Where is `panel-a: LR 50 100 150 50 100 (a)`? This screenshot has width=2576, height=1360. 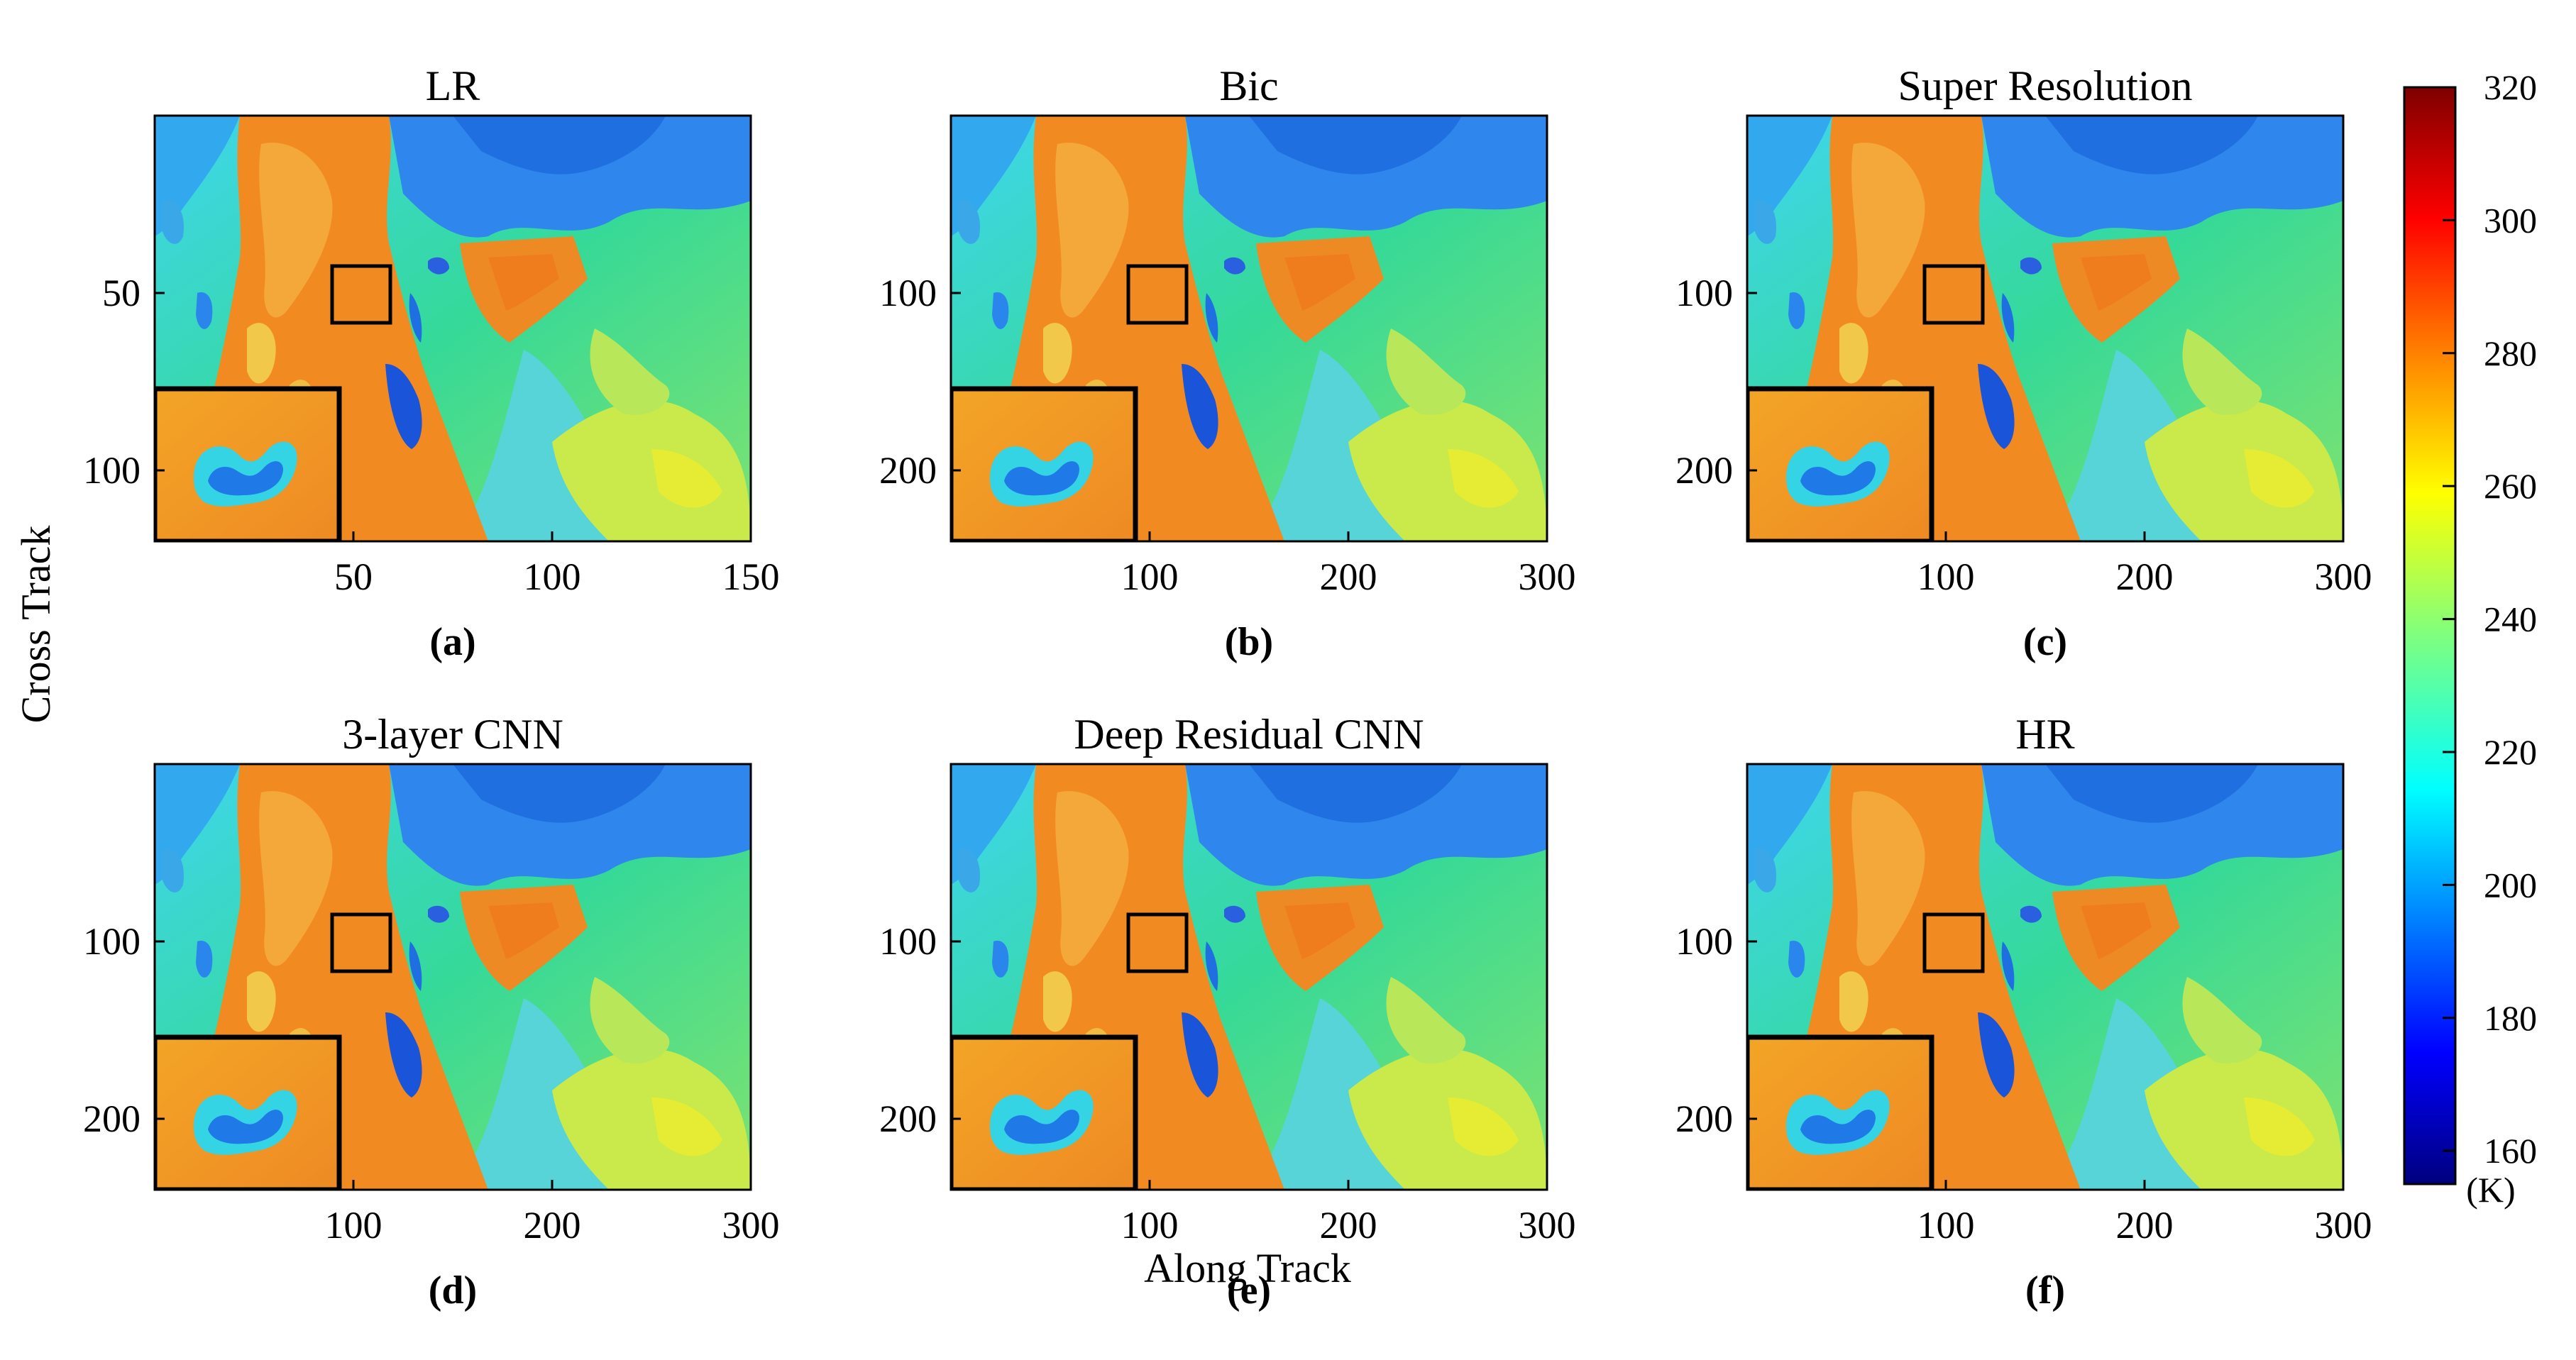 panel-a: LR 50 100 150 50 100 (a) is located at coordinates (431, 363).